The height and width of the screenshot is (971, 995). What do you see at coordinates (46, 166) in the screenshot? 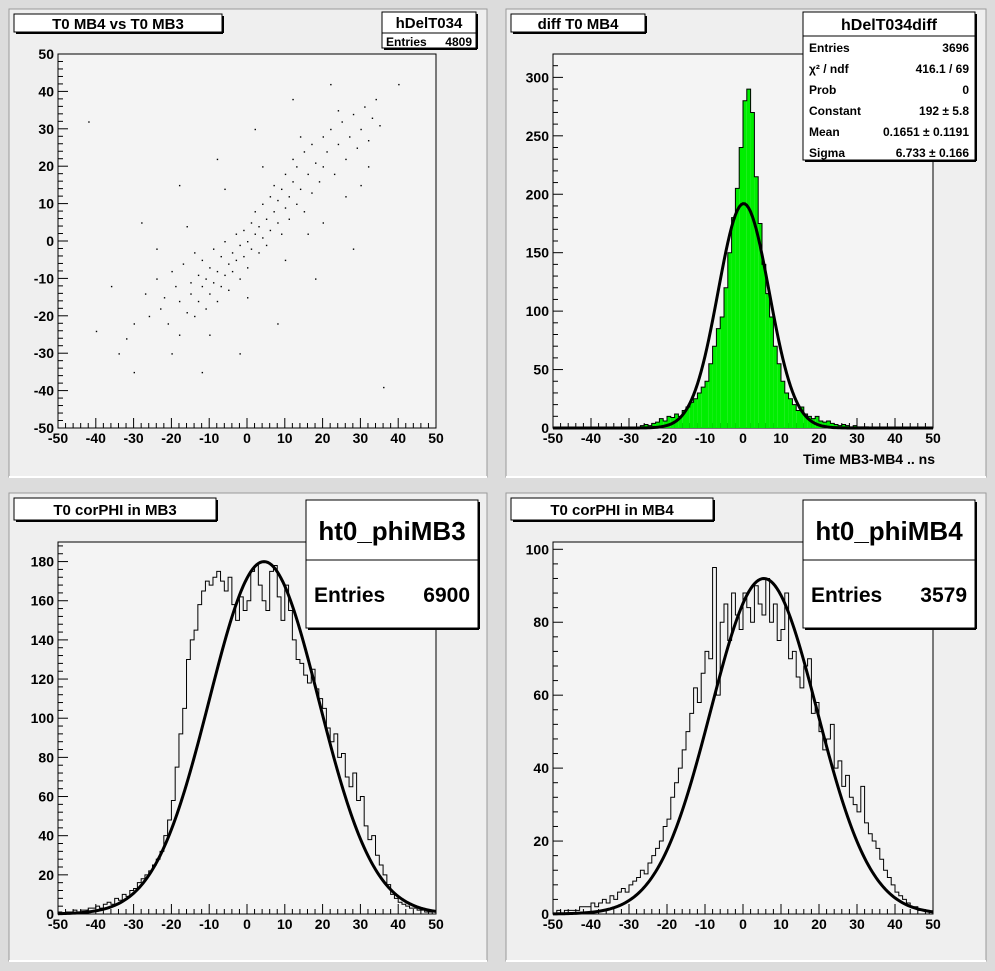
I see `y-tick-label: 20` at bounding box center [46, 166].